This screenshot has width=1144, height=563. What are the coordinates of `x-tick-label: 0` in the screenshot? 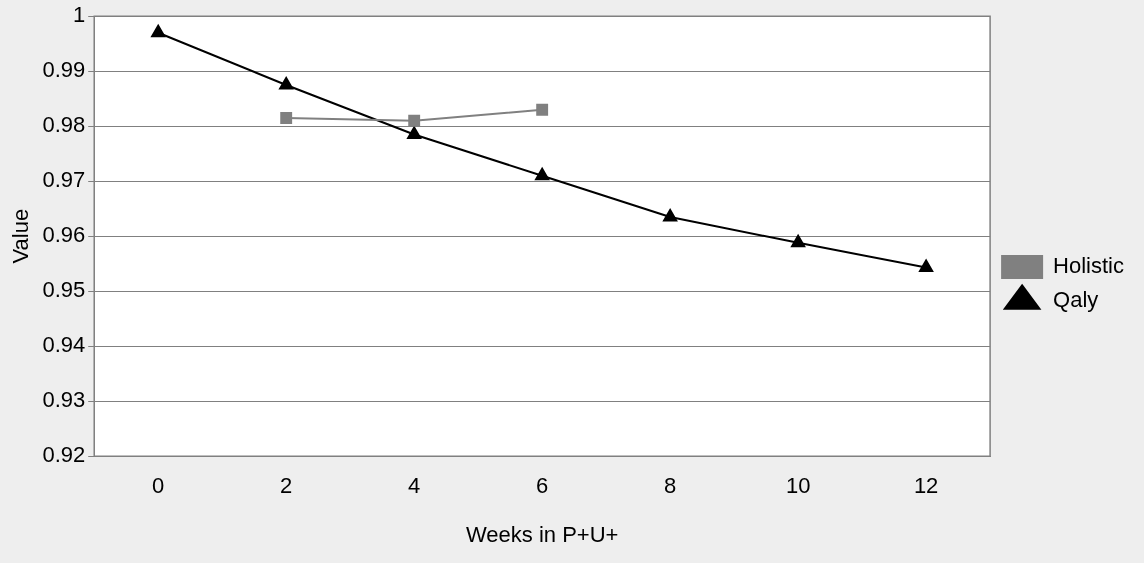 It's located at (158, 486).